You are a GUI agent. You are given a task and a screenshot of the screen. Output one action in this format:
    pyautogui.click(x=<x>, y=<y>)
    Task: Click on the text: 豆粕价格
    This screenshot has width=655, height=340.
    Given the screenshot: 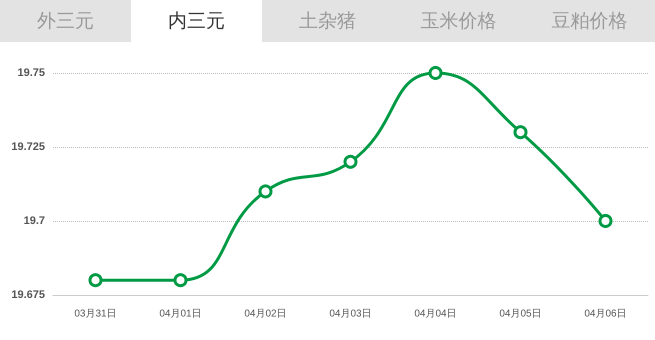 What is the action you would take?
    pyautogui.click(x=589, y=21)
    